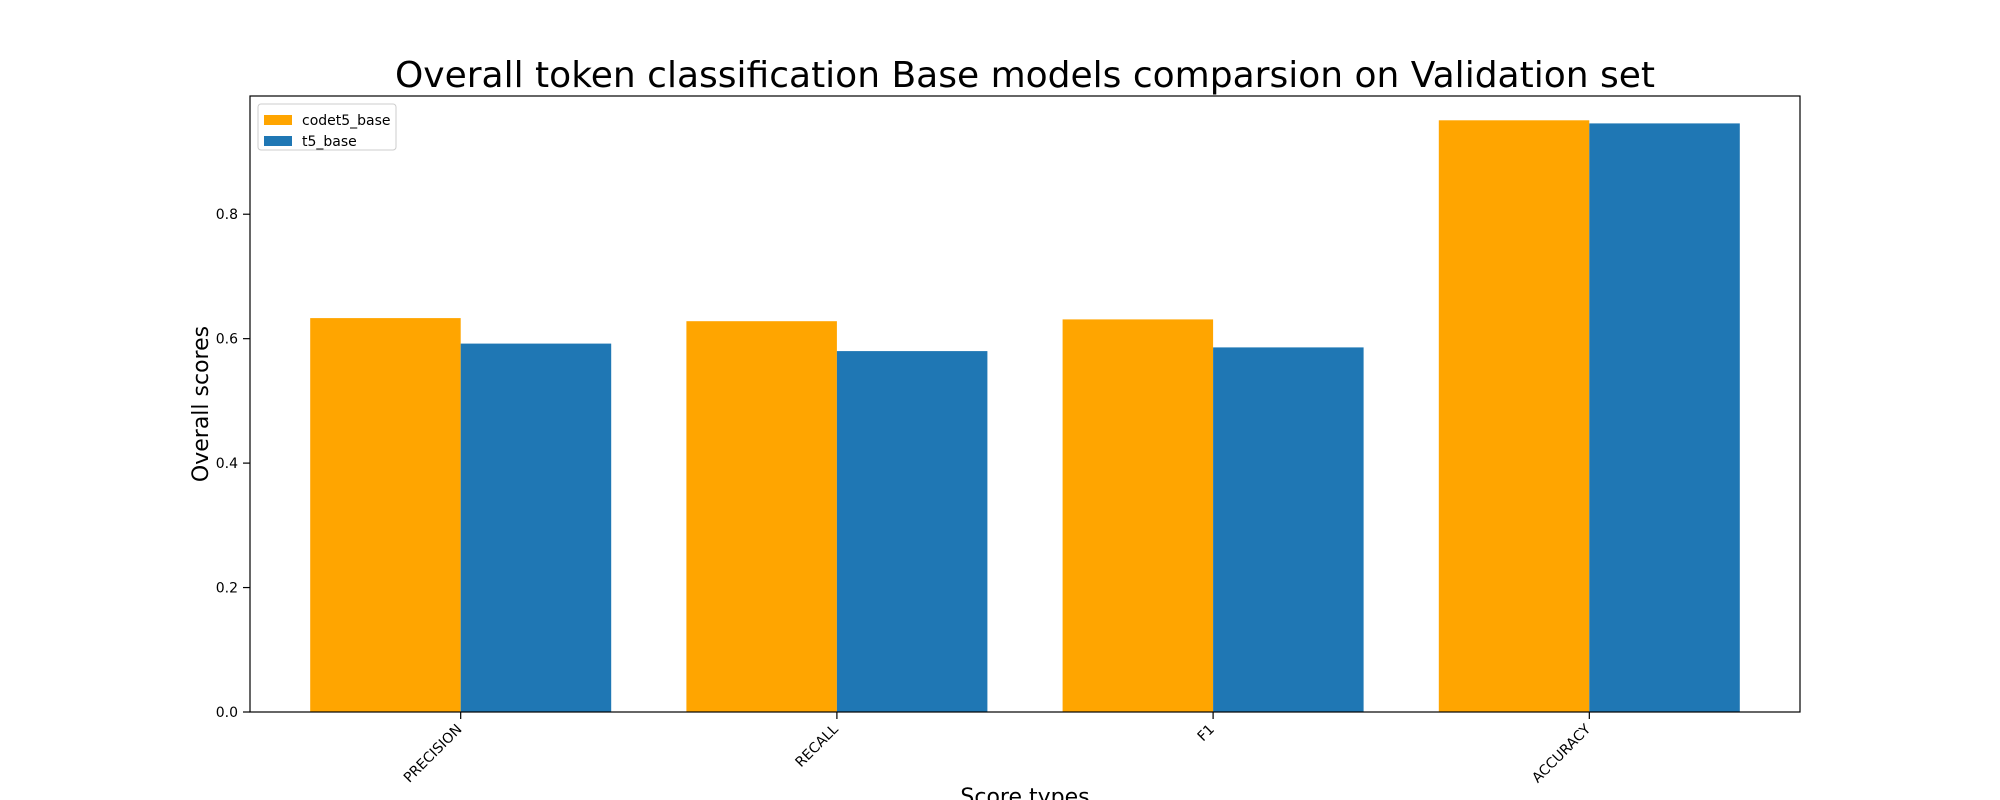 The height and width of the screenshot is (800, 2000). Describe the element at coordinates (329, 142) in the screenshot. I see `legend-label-t5_base: t5_base` at that location.